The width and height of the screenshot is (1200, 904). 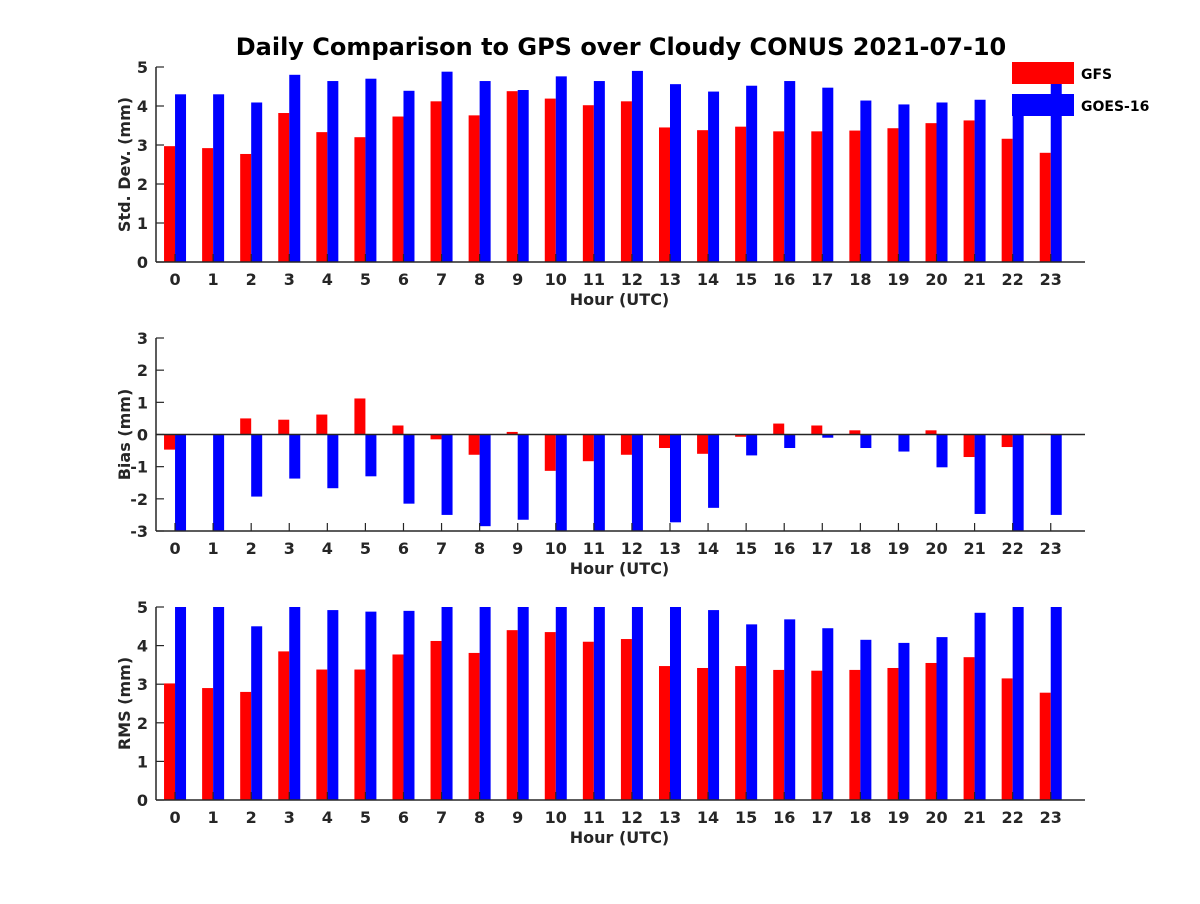 What do you see at coordinates (142, 723) in the screenshot?
I see `y-tick-label: 2` at bounding box center [142, 723].